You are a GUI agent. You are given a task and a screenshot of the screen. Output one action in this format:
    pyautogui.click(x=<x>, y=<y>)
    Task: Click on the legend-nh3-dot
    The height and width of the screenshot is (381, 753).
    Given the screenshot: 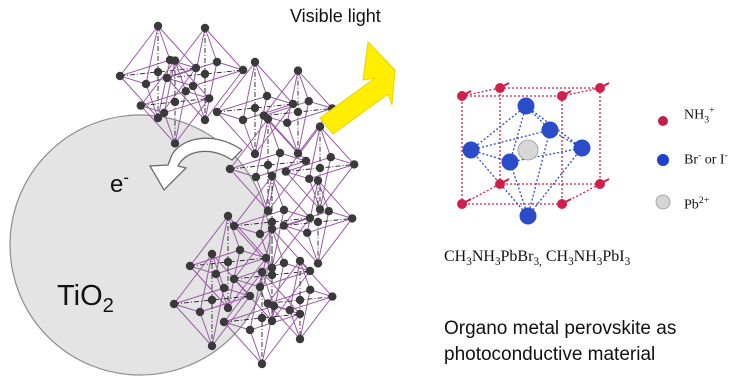 What is the action you would take?
    pyautogui.click(x=663, y=121)
    